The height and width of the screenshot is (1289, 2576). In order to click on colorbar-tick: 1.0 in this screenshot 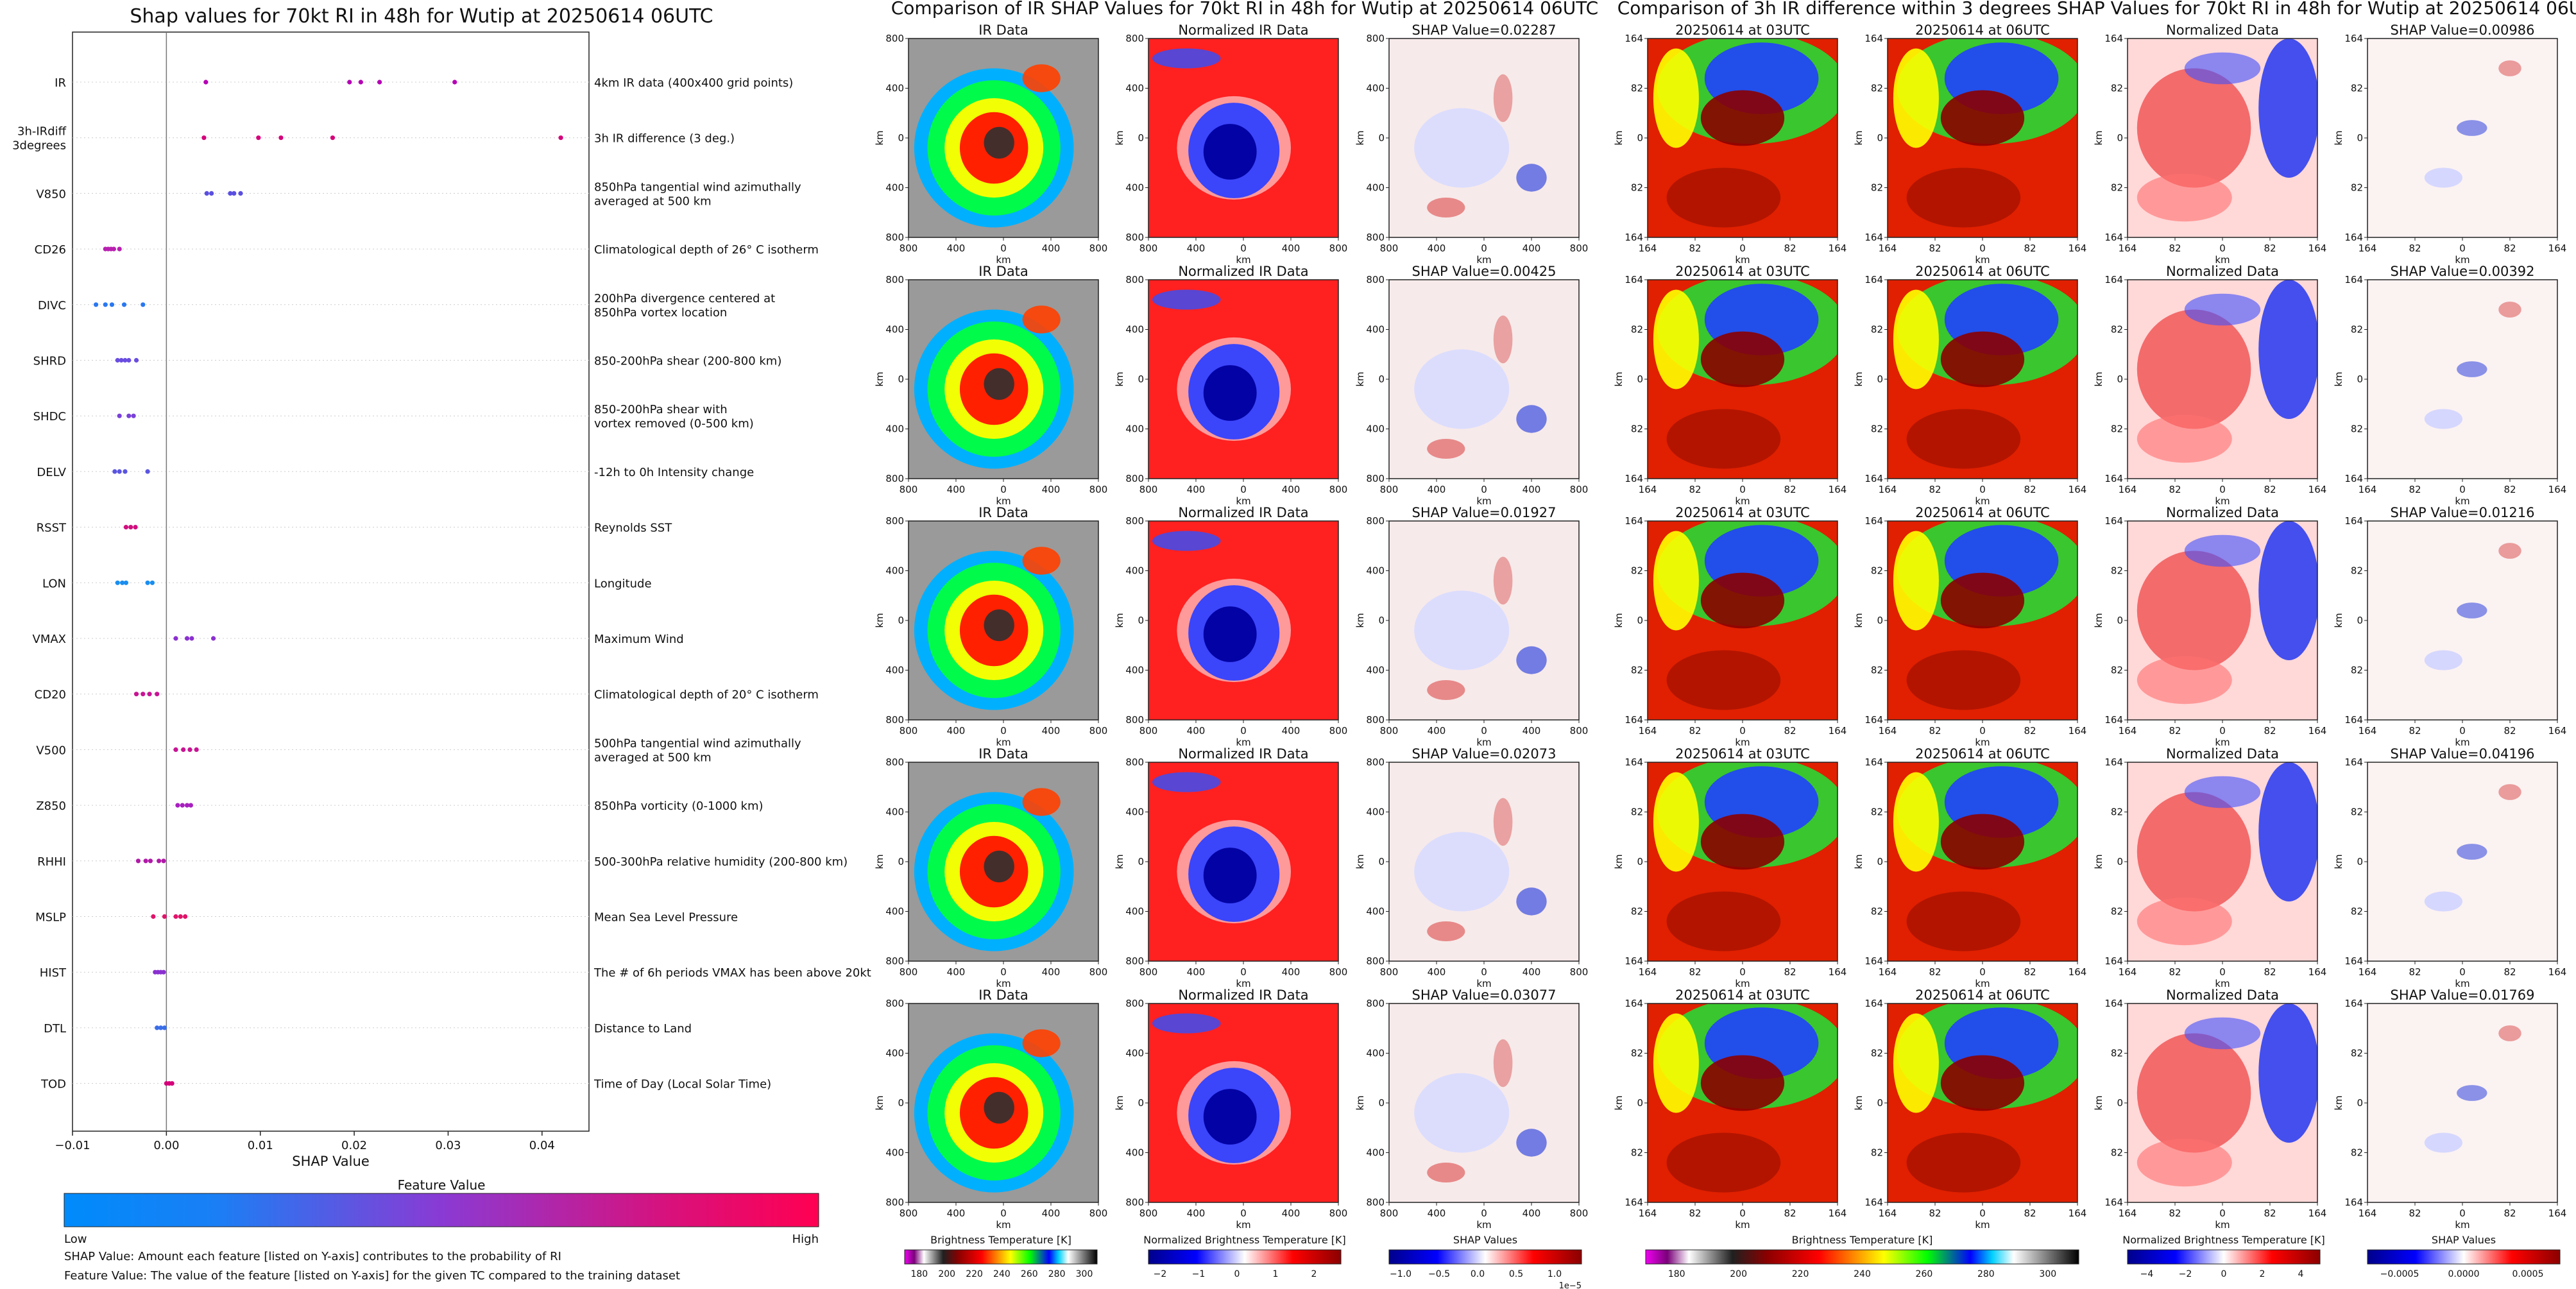, I will do `click(1555, 1274)`.